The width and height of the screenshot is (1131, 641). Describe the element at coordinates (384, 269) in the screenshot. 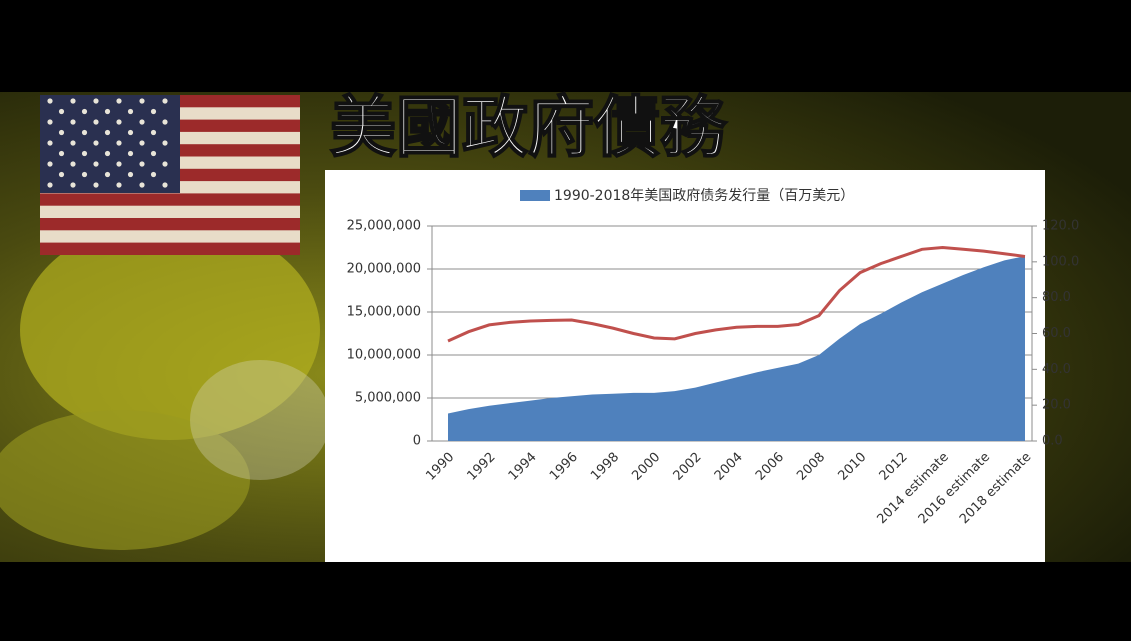

I see `y-tick-label: 20,000,000` at that location.